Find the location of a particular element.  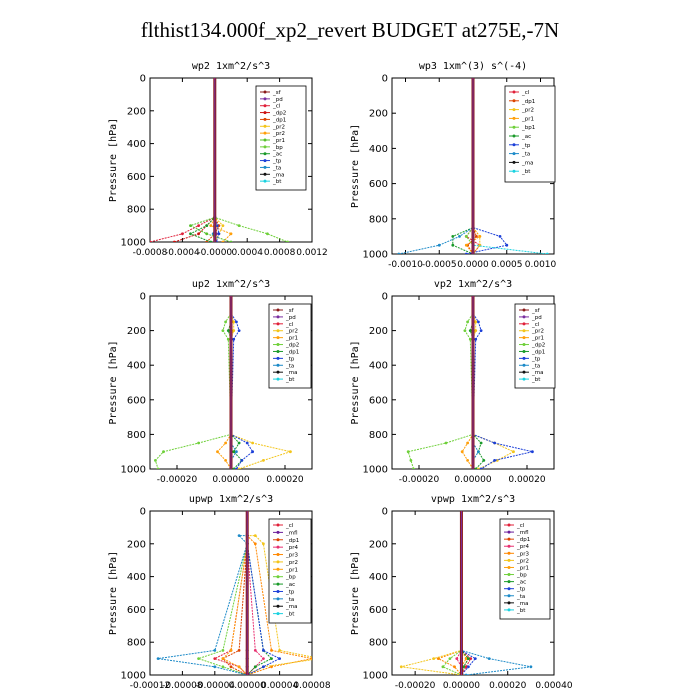

x-tick-label: 0.0012 is located at coordinates (312, 253).